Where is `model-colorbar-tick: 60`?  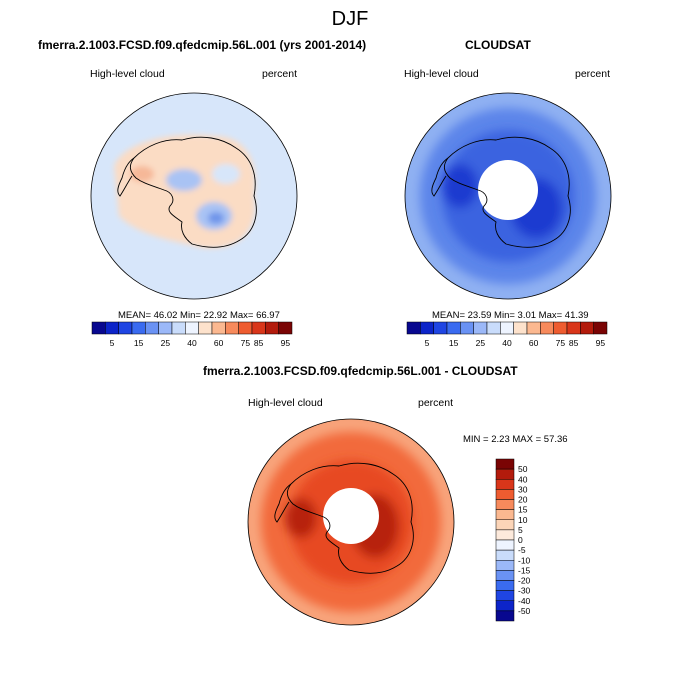 model-colorbar-tick: 60 is located at coordinates (219, 343).